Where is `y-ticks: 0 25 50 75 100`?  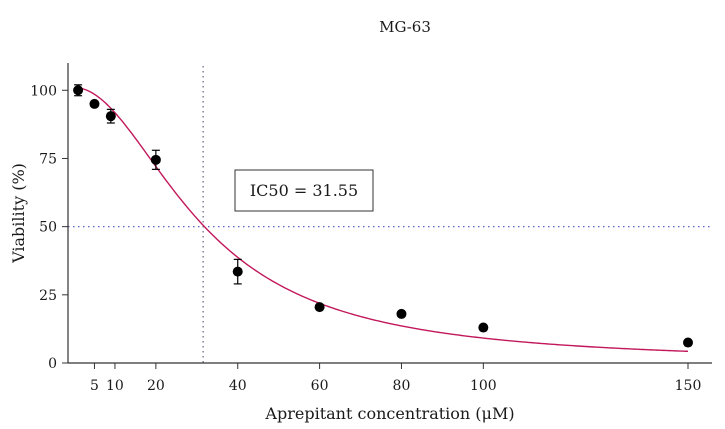 y-ticks: 0 25 50 75 100 is located at coordinates (49, 227).